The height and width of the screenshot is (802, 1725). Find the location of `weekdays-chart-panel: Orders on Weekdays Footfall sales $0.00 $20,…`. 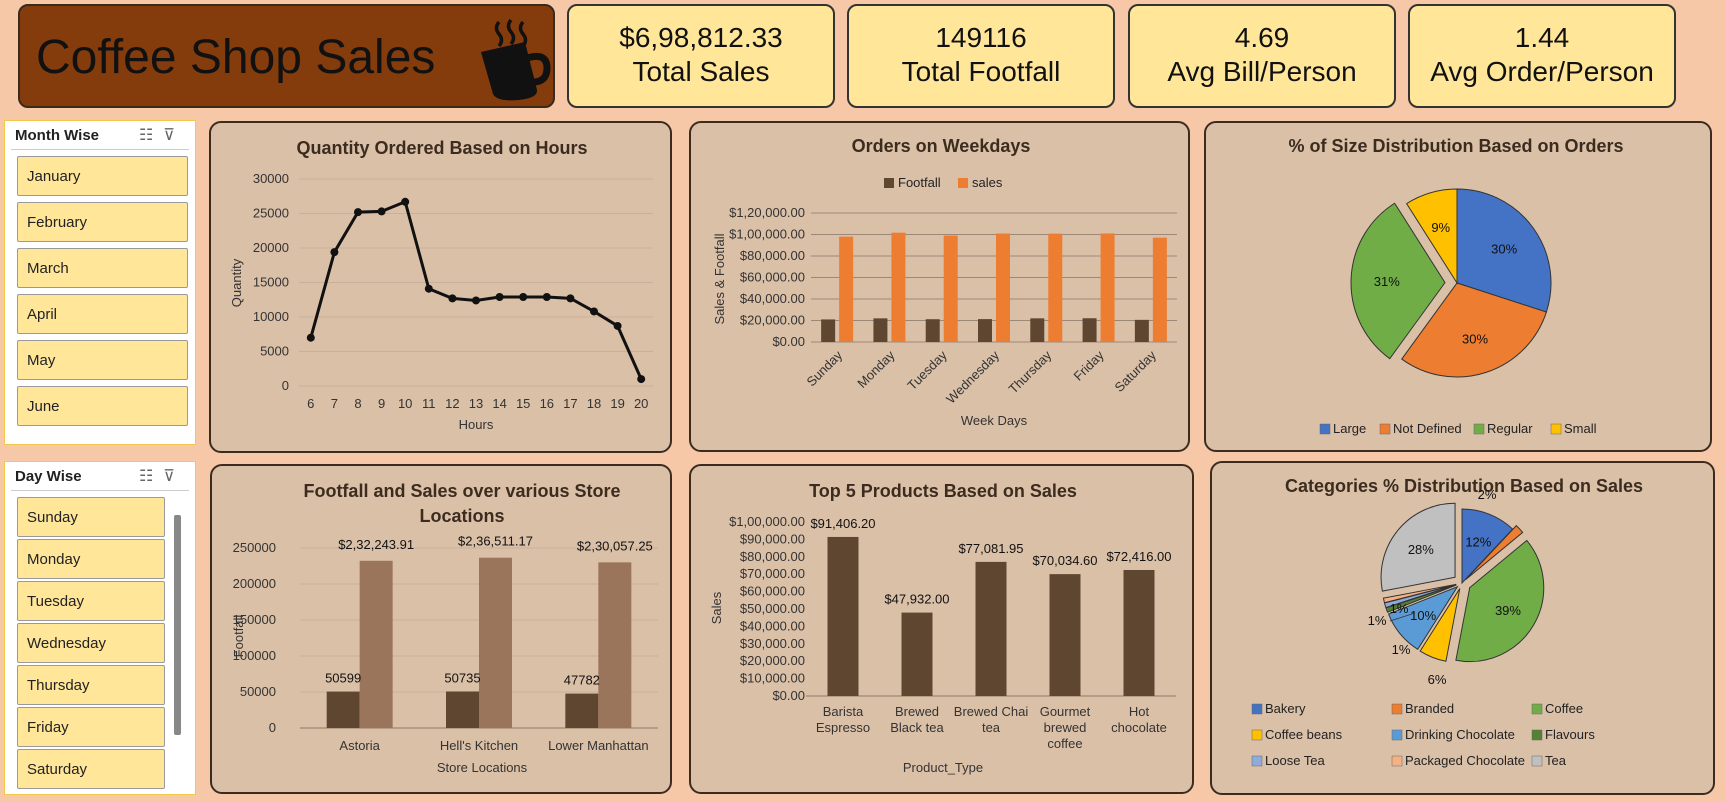

weekdays-chart-panel: Orders on Weekdays Footfall sales $0.00 $20,… is located at coordinates (939, 286).